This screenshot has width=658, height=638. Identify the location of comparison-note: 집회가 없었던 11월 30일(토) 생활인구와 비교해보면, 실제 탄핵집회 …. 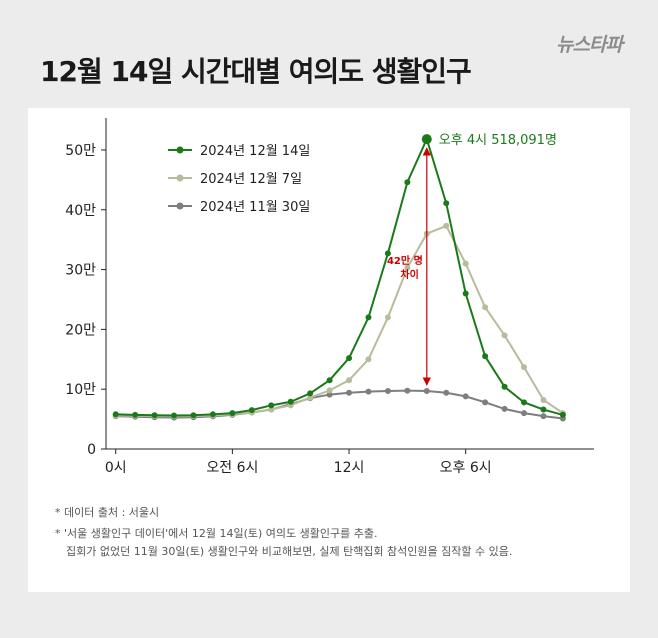
(289, 551).